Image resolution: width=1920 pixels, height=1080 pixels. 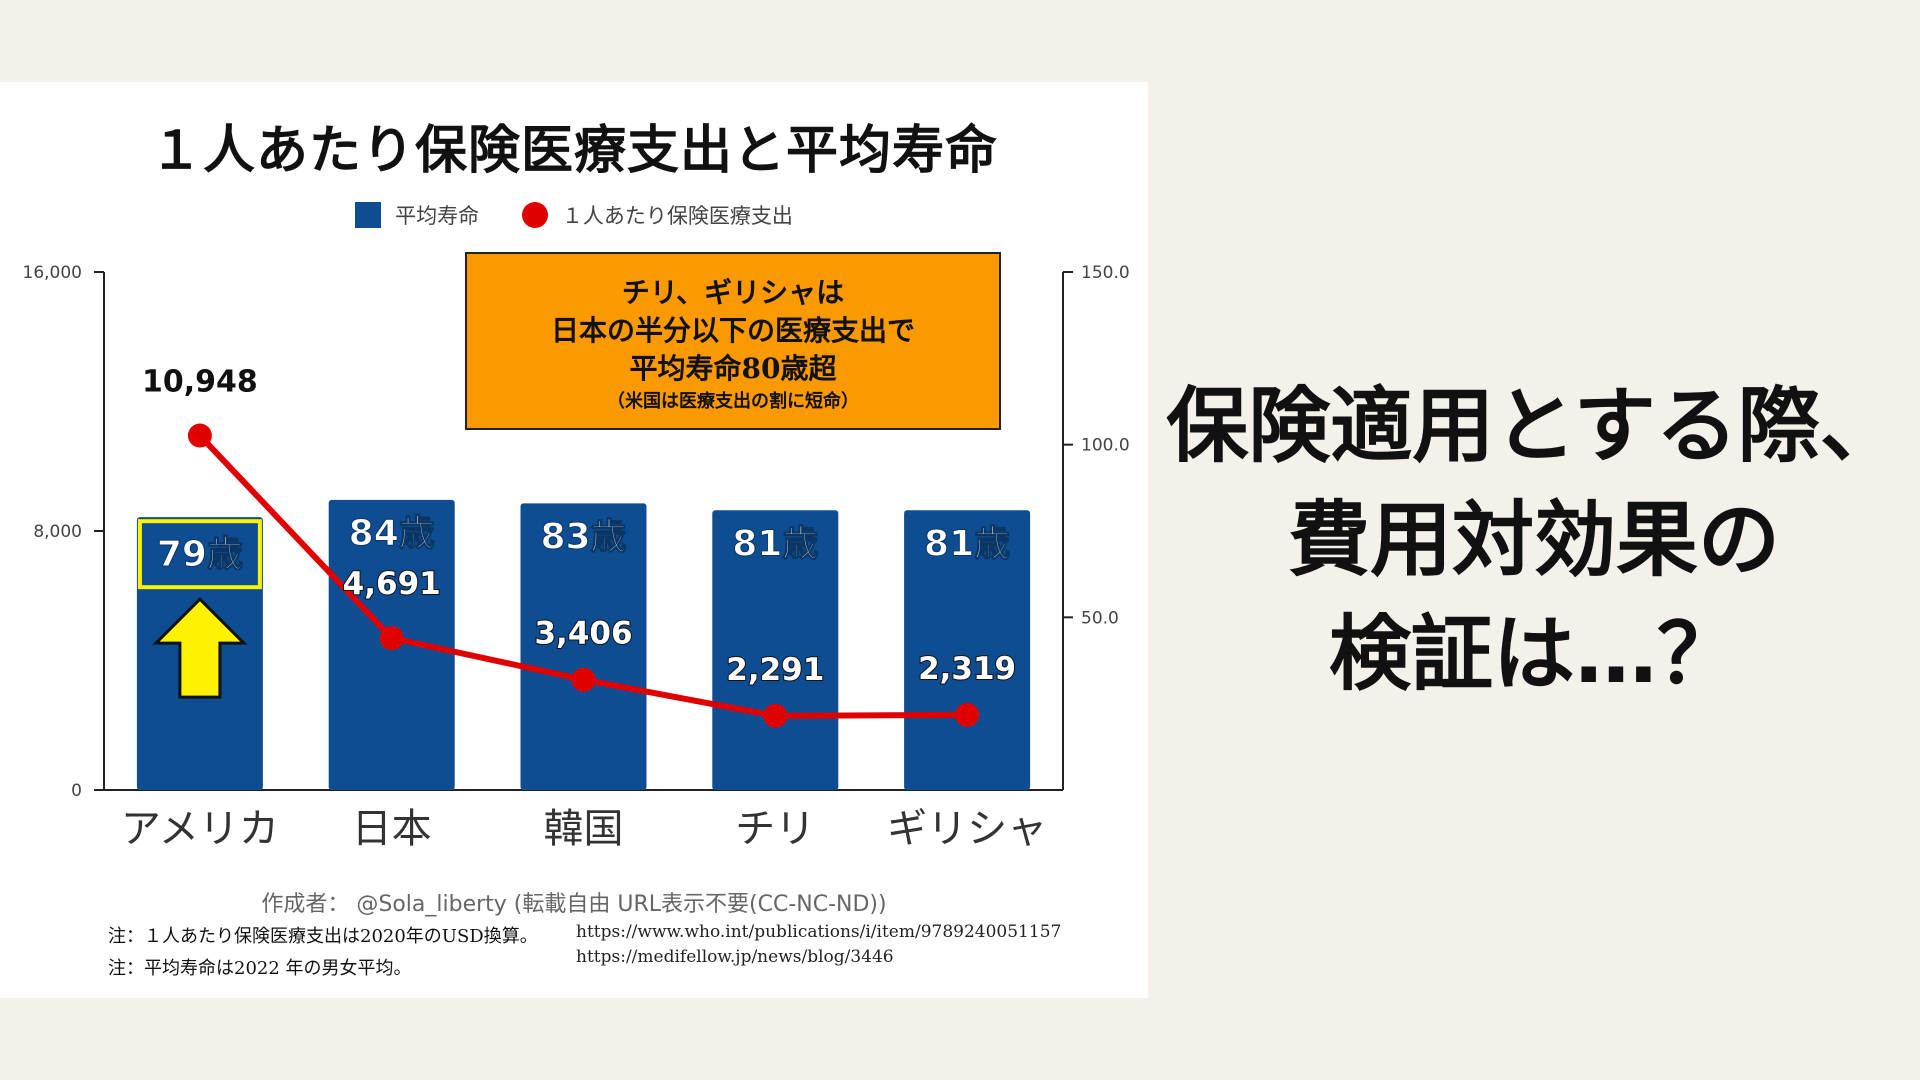 I want to click on right-tick-label: 50.0, so click(x=1100, y=618).